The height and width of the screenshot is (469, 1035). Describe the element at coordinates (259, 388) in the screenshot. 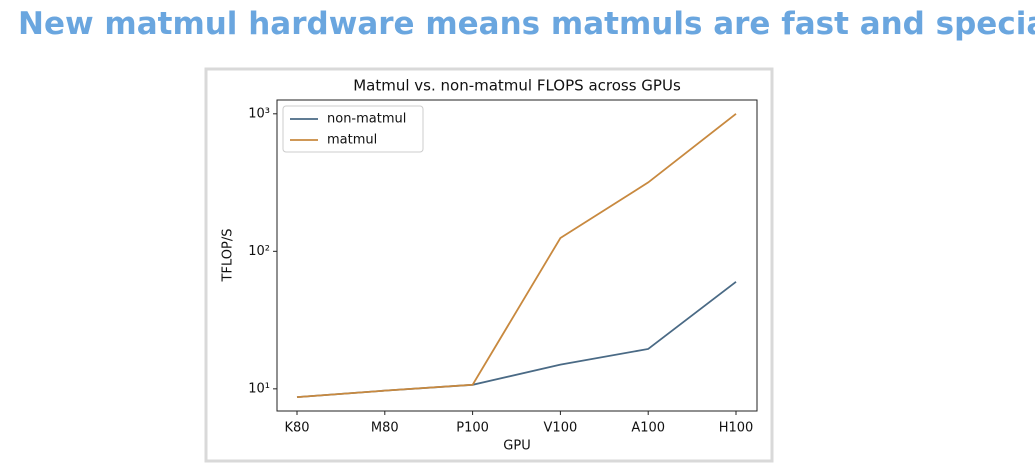

I see `y-tick-label: 10¹` at that location.